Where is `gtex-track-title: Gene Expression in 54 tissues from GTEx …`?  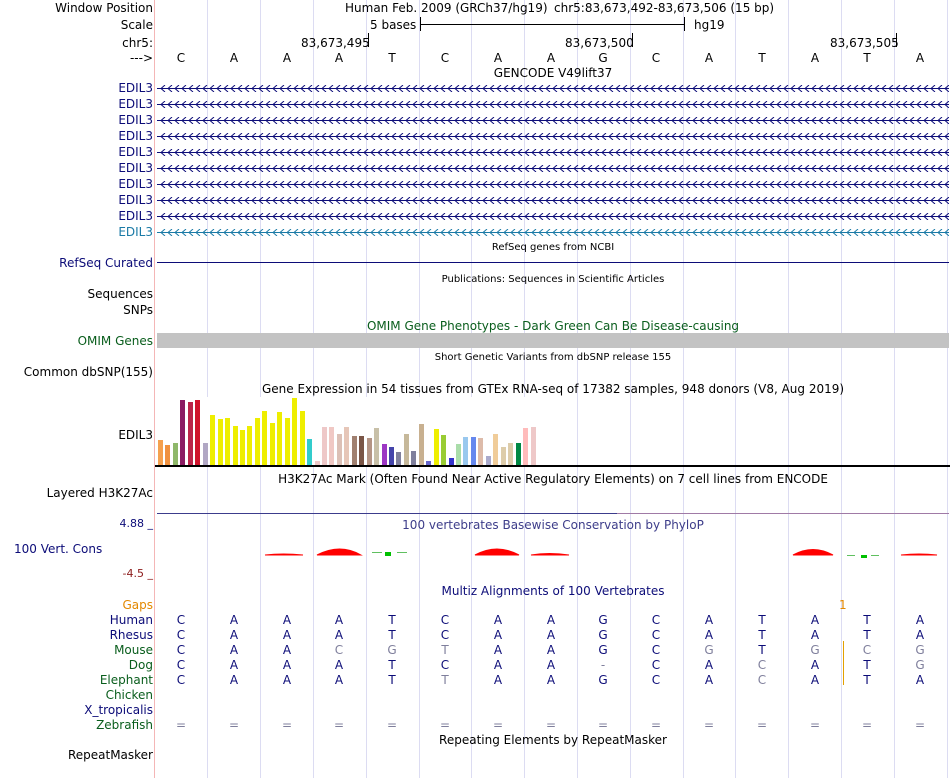
gtex-track-title: Gene Expression in 54 tissues from GTEx … is located at coordinates (553, 389).